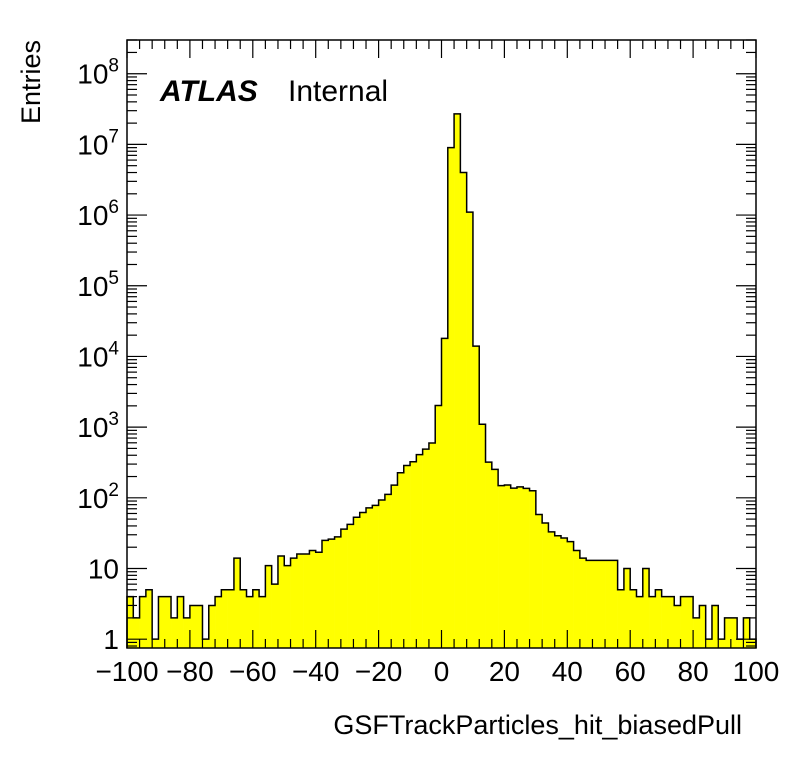 The height and width of the screenshot is (772, 796). I want to click on y-axis-title: Entries, so click(31, 82).